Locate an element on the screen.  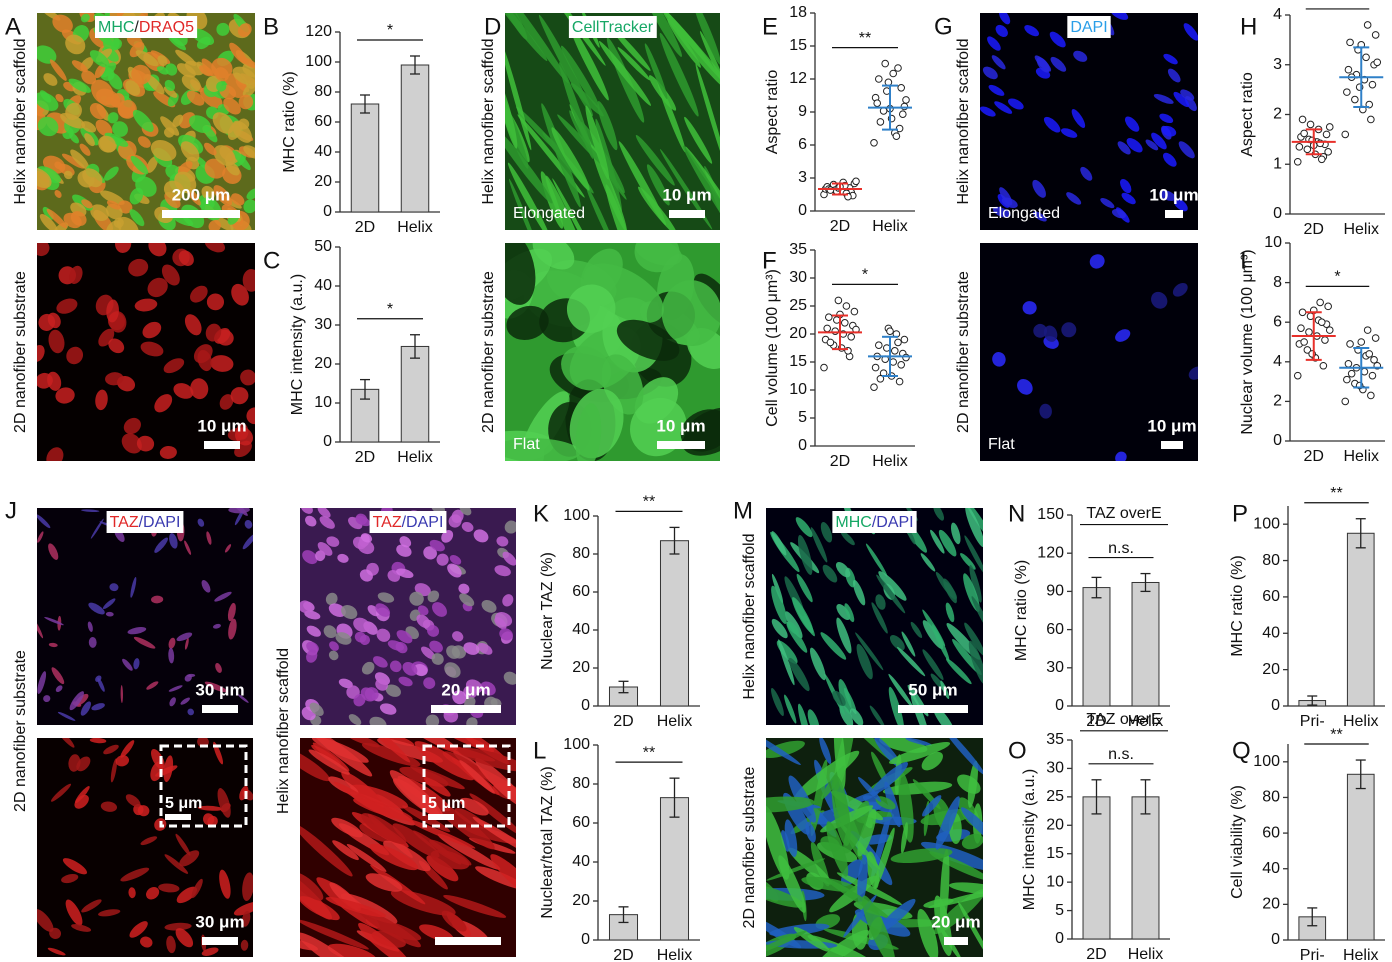
stain-label-box is located at coordinates (146, 27).